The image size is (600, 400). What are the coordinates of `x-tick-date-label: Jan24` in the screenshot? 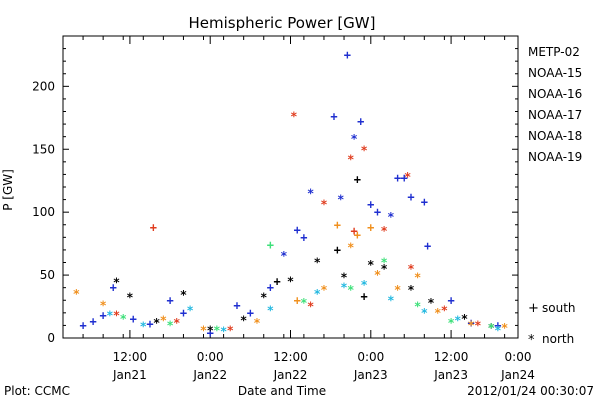 It's located at (517, 375).